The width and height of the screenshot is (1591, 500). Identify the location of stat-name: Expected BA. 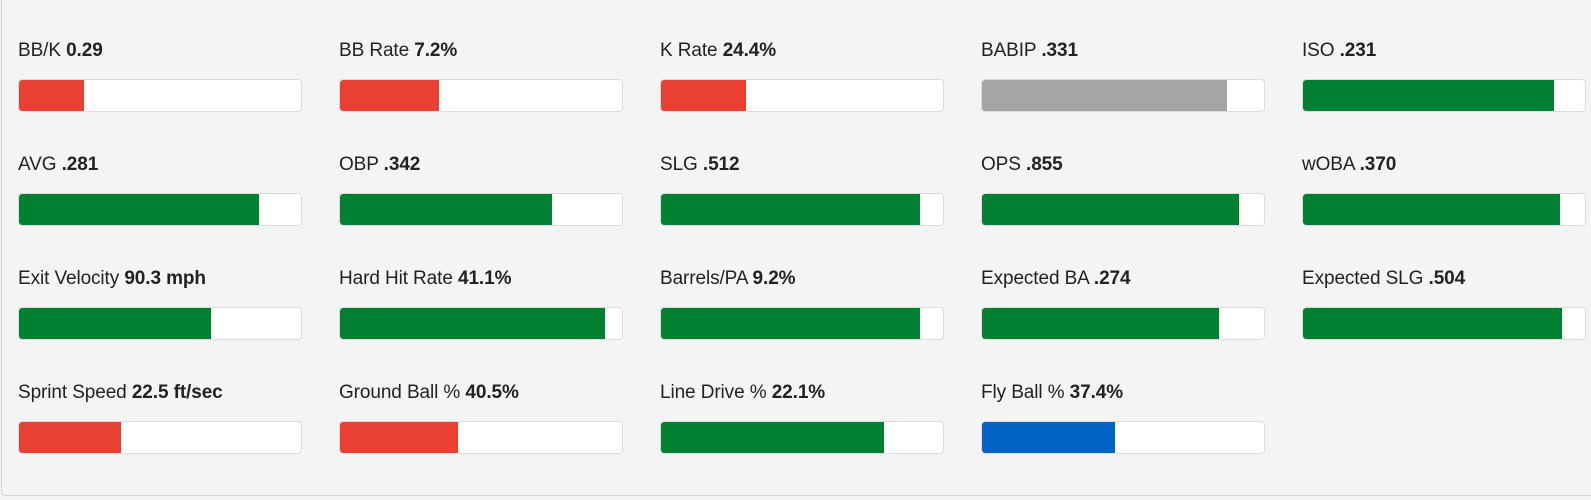
(1035, 278).